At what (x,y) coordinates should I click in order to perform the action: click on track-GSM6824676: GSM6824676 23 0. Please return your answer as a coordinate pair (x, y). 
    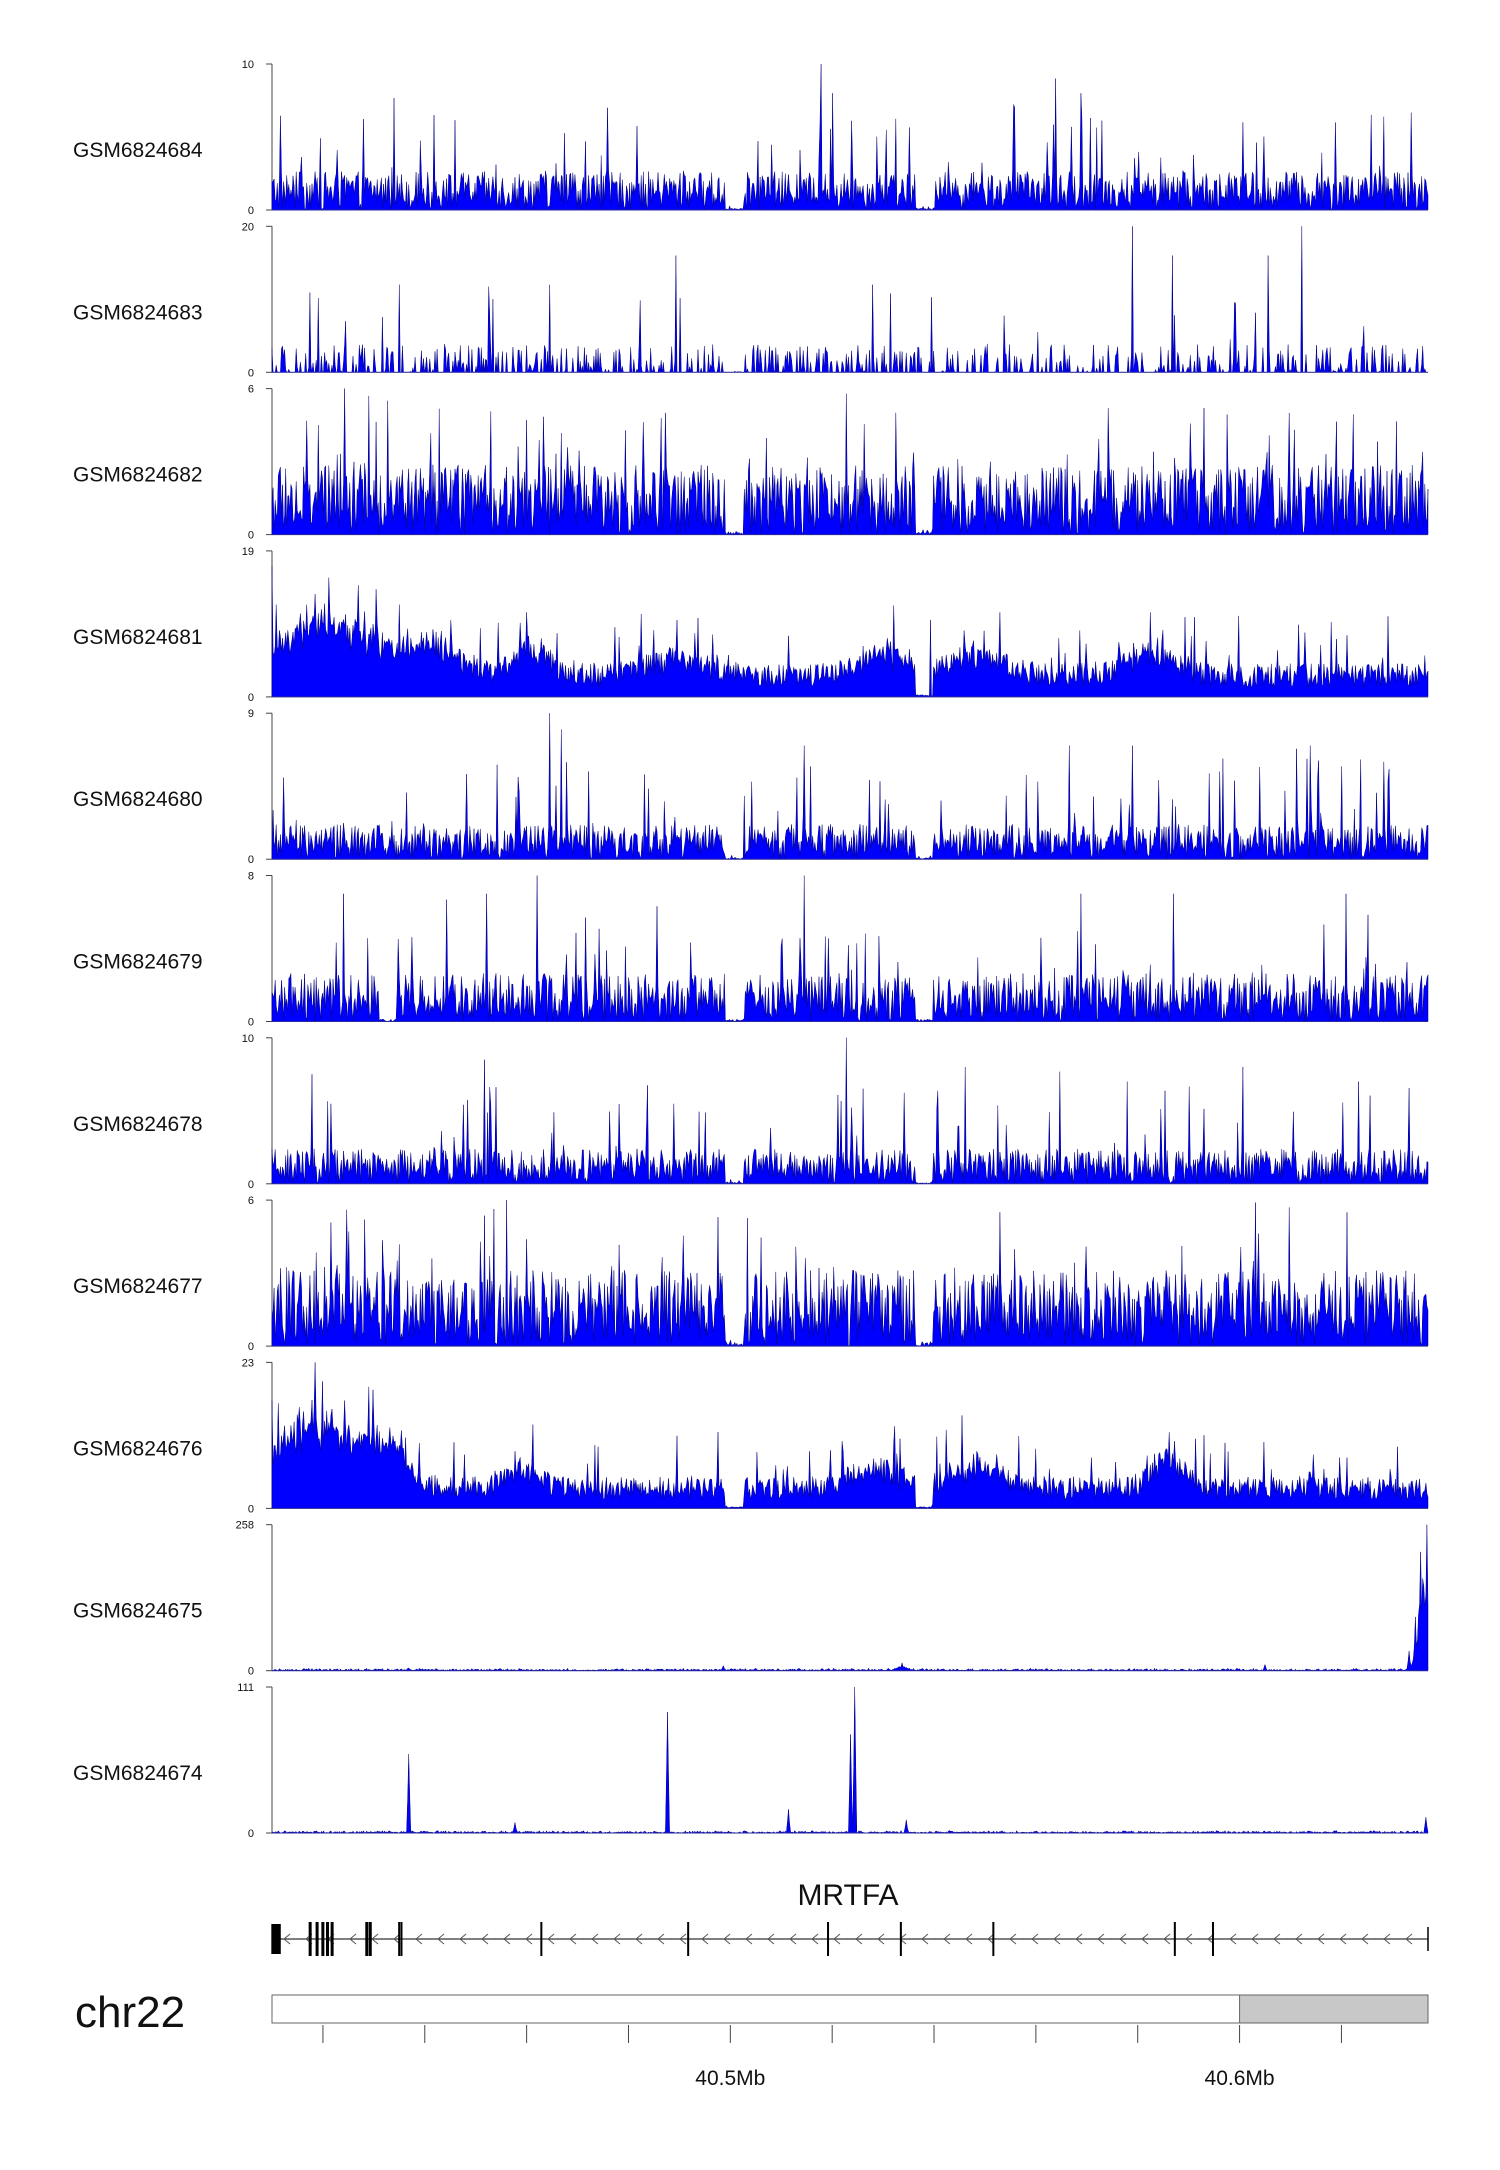
    Looking at the image, I should click on (751, 1436).